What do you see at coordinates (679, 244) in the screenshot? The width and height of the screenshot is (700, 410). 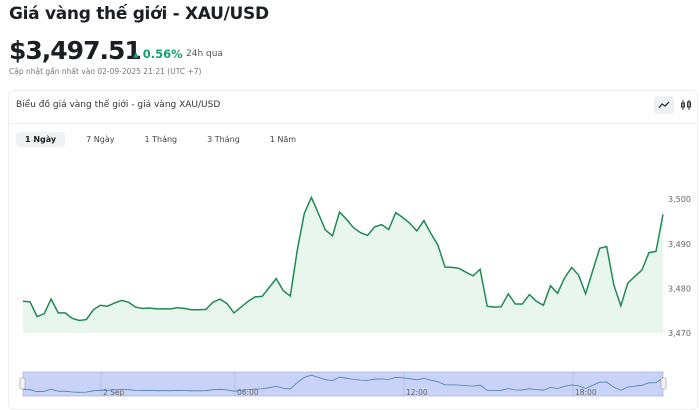 I see `y-tick-label: 3,490` at bounding box center [679, 244].